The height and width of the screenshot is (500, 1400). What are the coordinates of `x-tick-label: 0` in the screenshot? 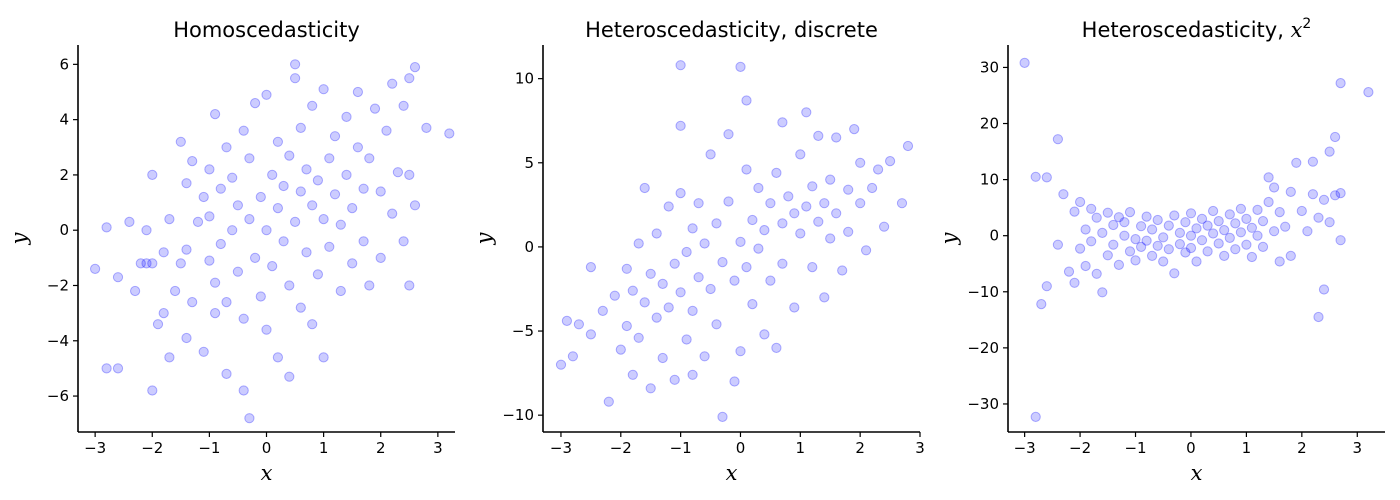 It's located at (267, 448).